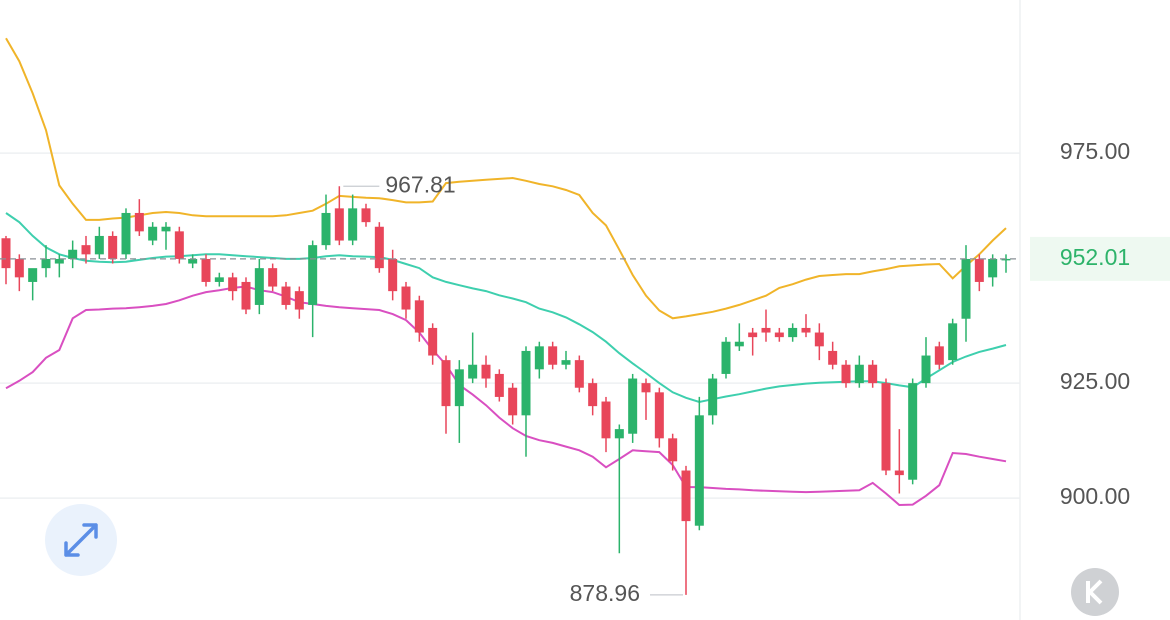  I want to click on expand-icon, so click(81, 540).